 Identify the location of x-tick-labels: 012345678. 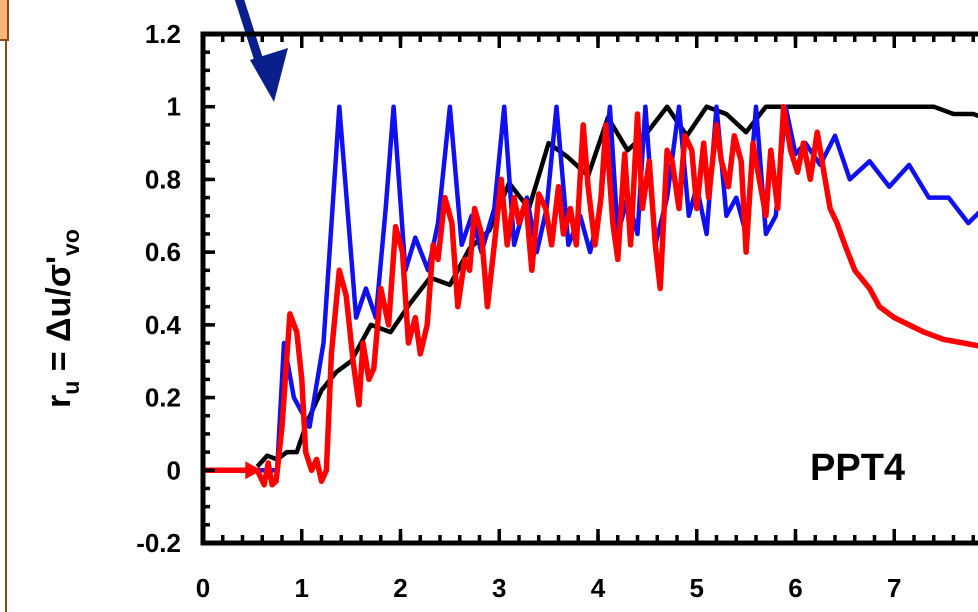
(549, 588).